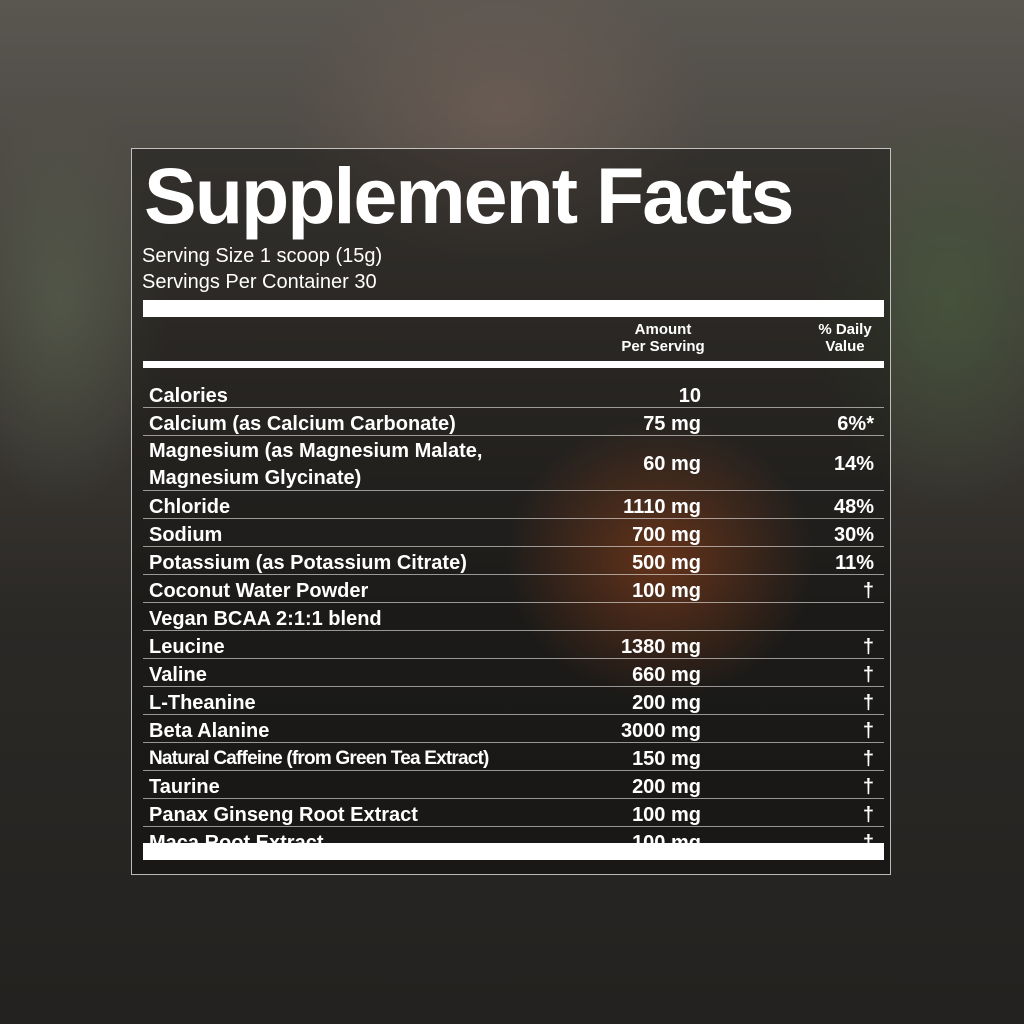  What do you see at coordinates (672, 424) in the screenshot?
I see `amount-per-serving: 75 mg` at bounding box center [672, 424].